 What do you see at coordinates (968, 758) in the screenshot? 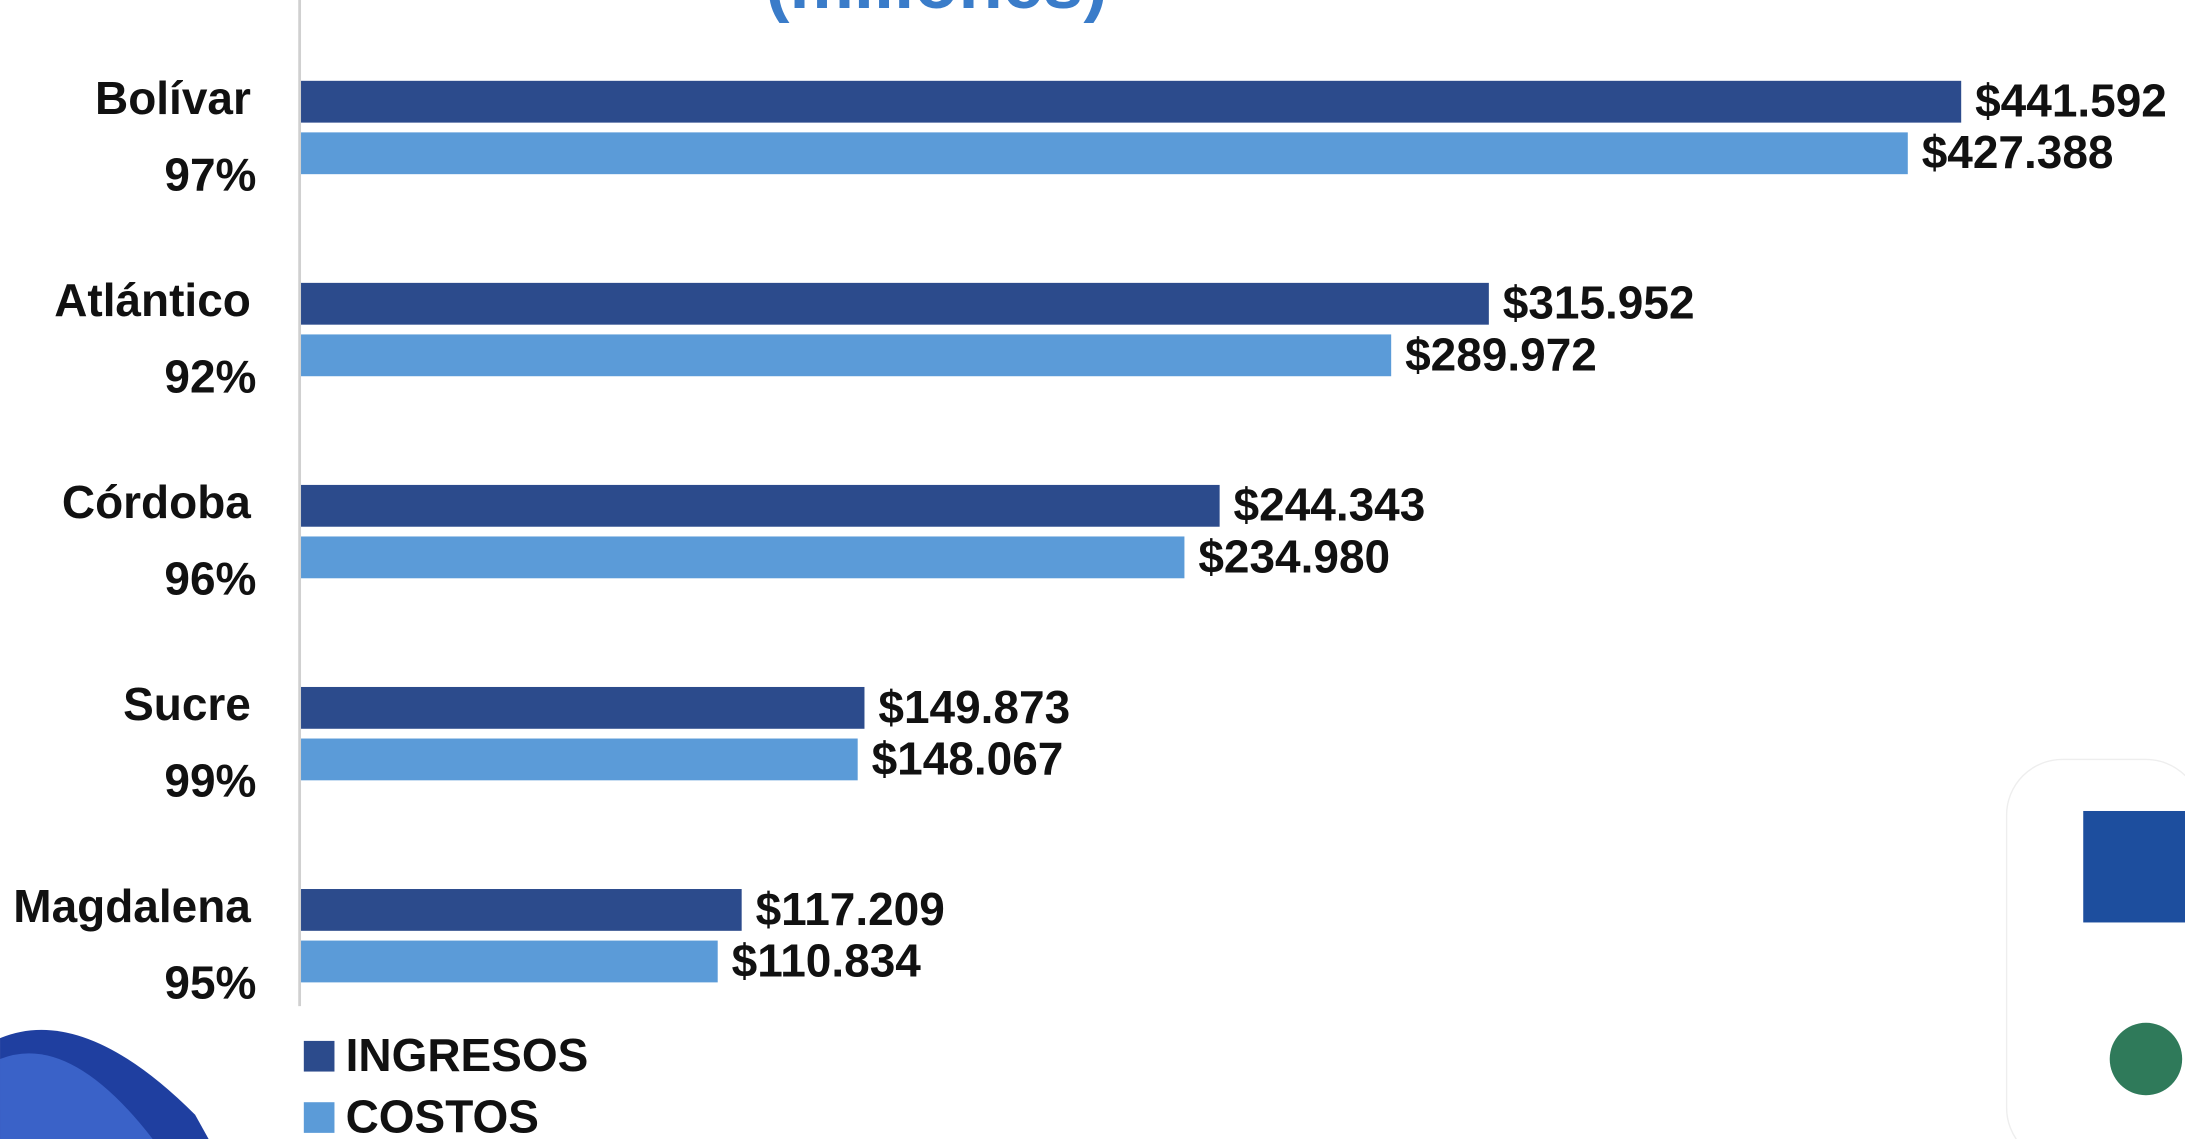
I see `value-label: $148.067` at bounding box center [968, 758].